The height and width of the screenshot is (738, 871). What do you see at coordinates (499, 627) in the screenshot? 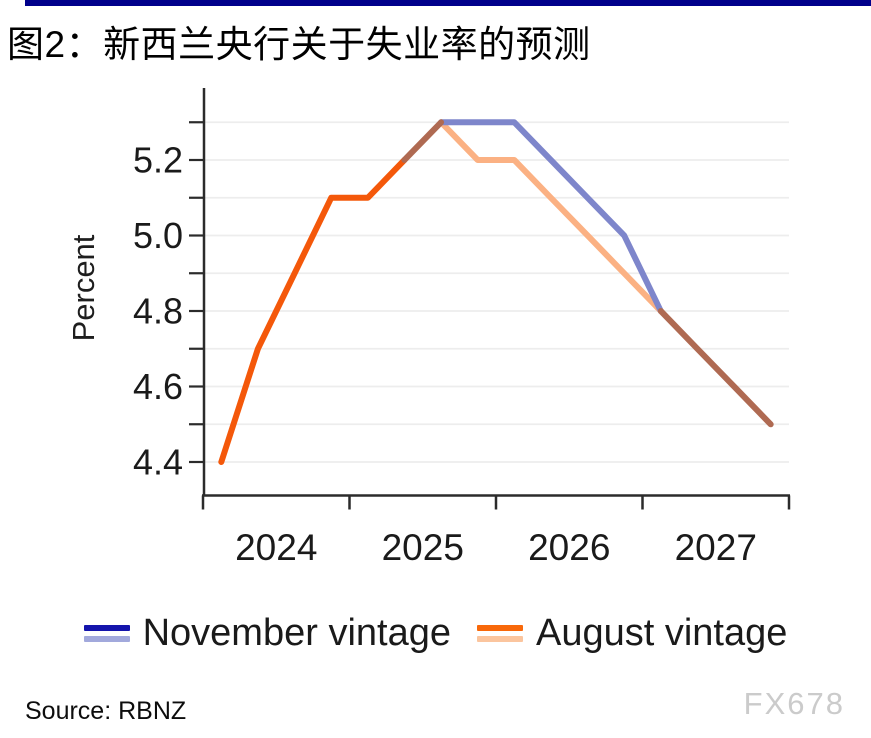
I see `august-actual-swatch-bar` at bounding box center [499, 627].